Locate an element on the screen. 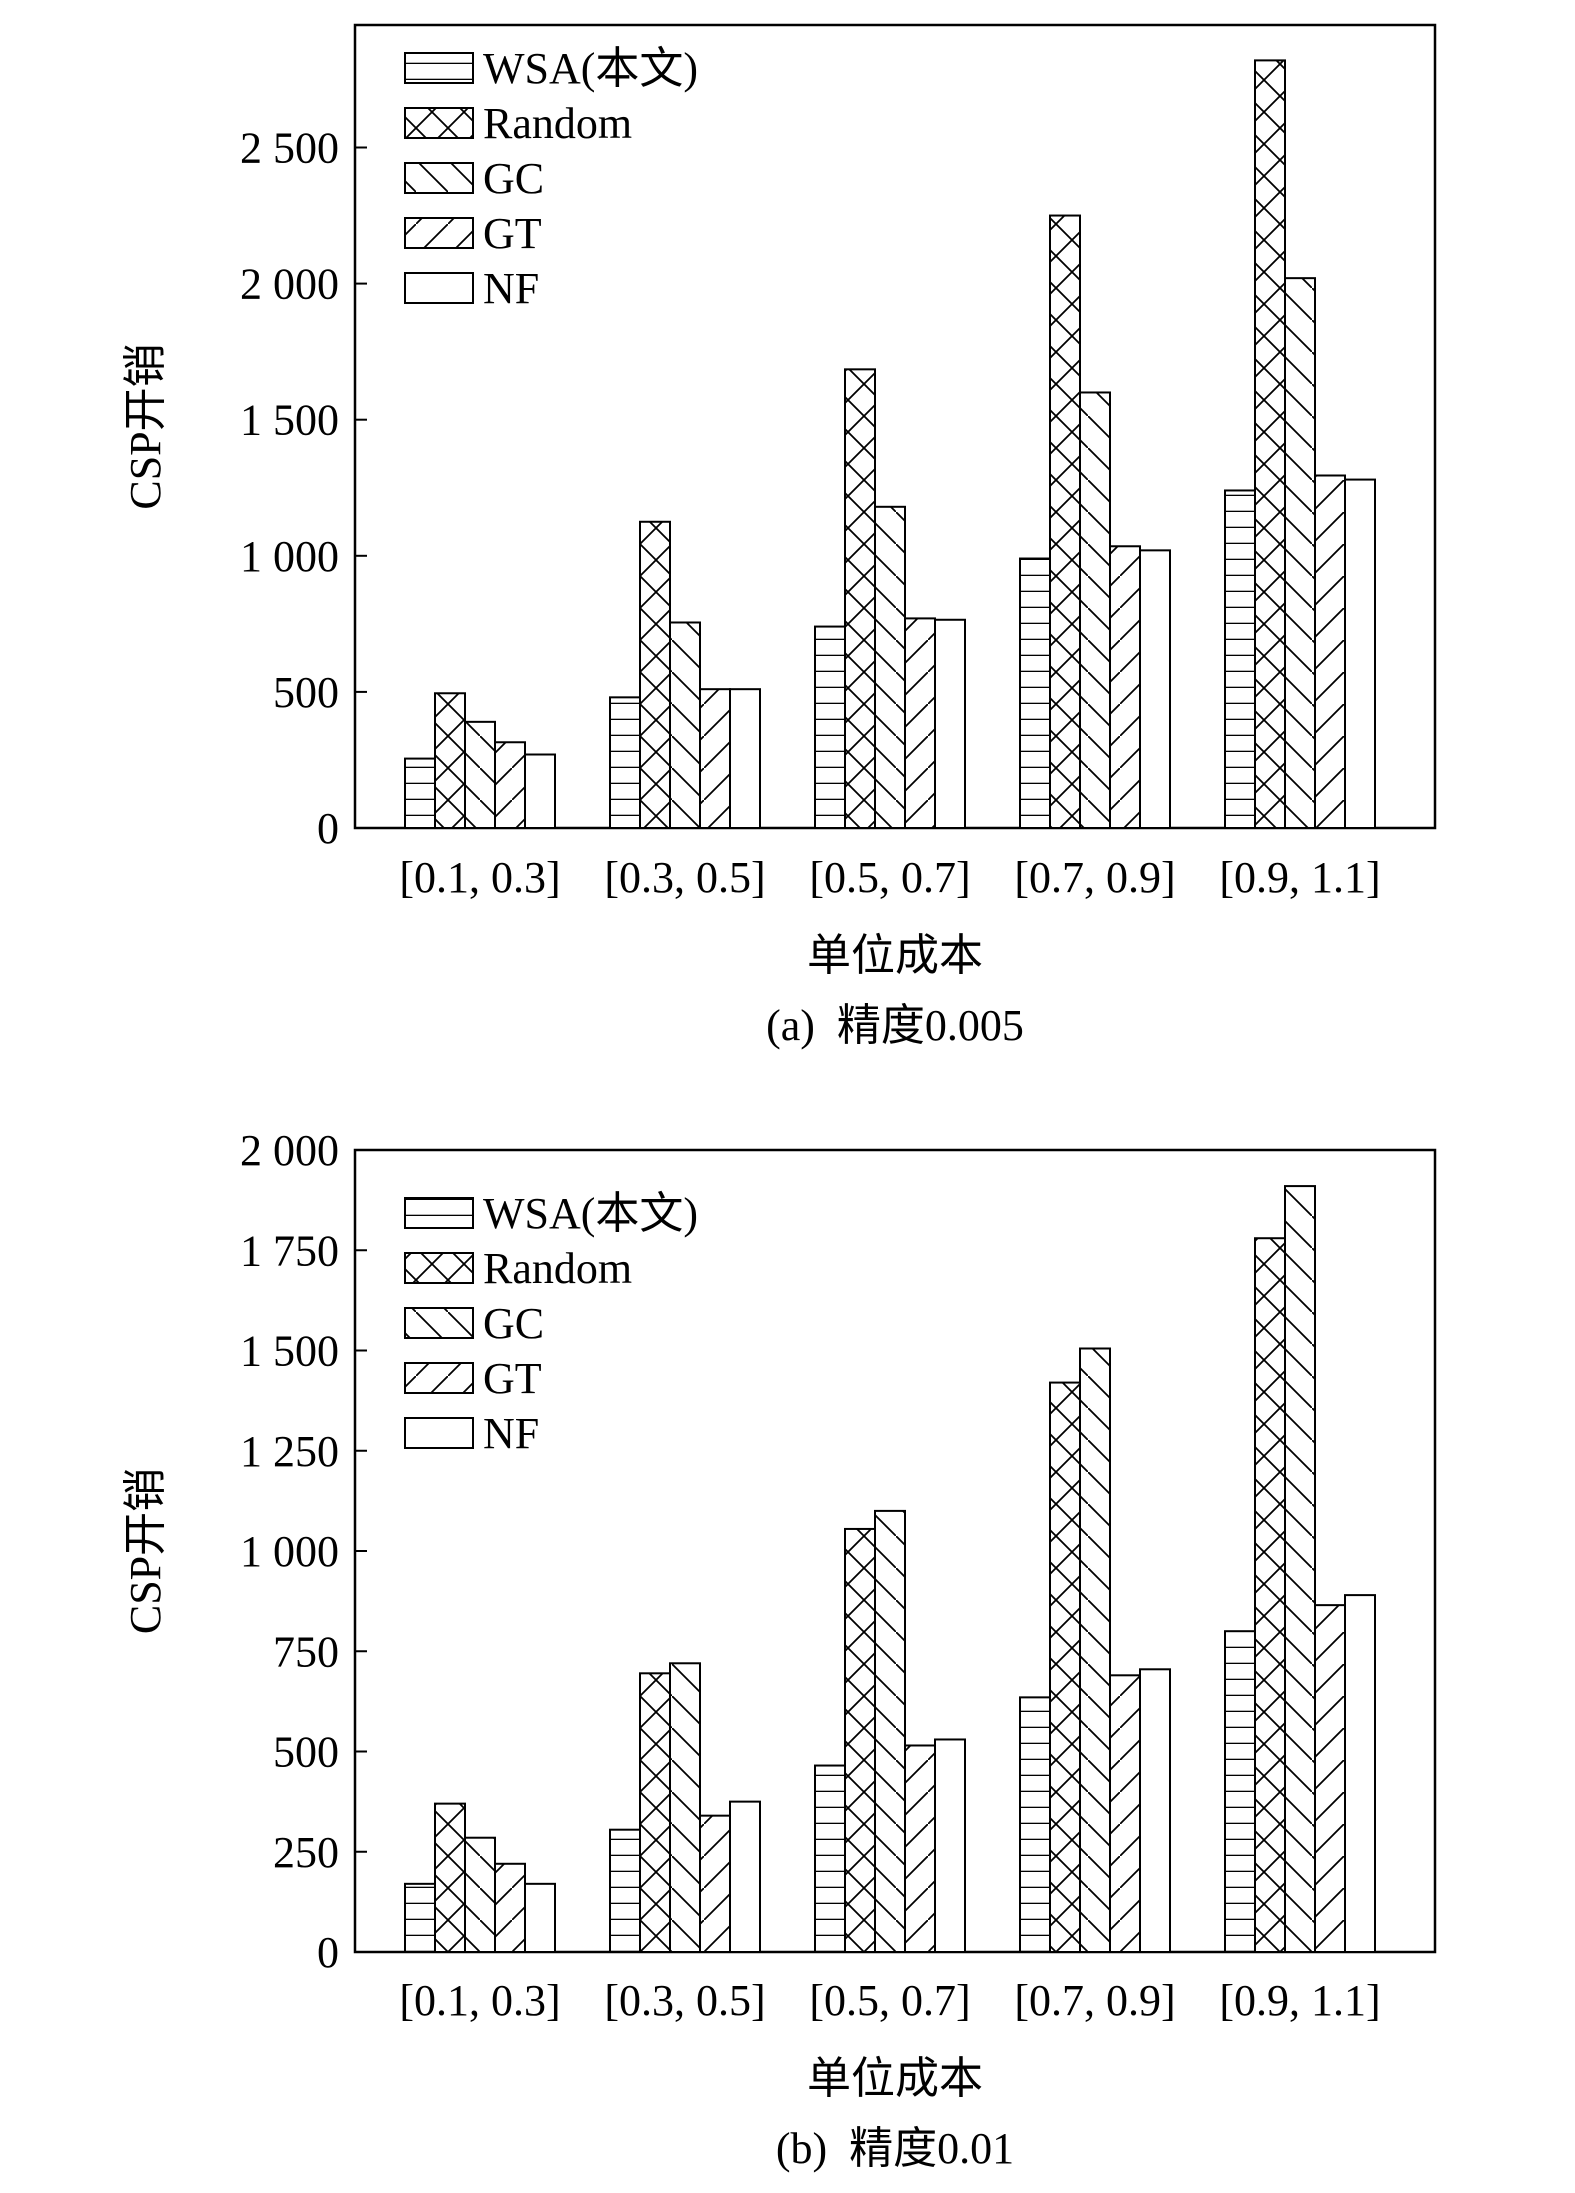 The height and width of the screenshot is (2193, 1575). x-tick-label: [0.7, 0.9] is located at coordinates (1094, 2000).